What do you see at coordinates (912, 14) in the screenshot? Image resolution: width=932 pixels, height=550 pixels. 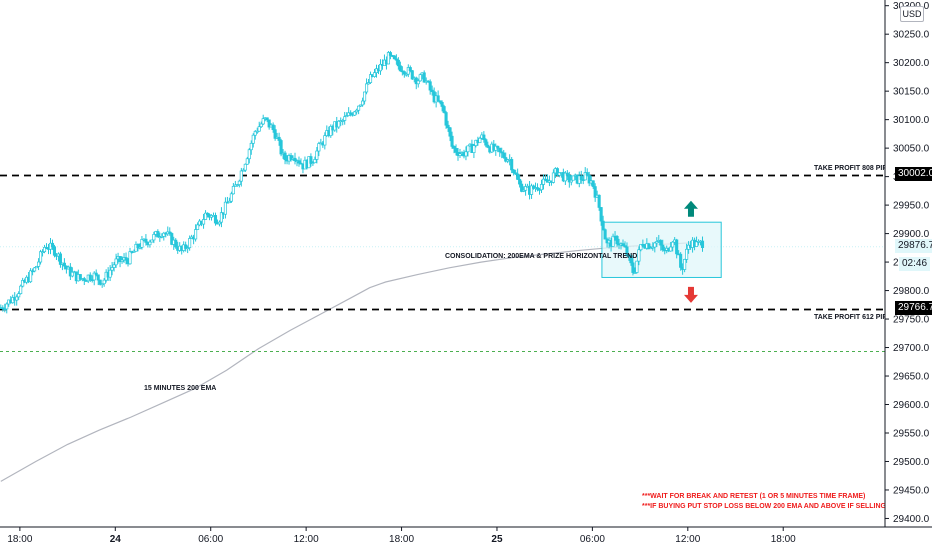 I see `currency-badge: USD` at bounding box center [912, 14].